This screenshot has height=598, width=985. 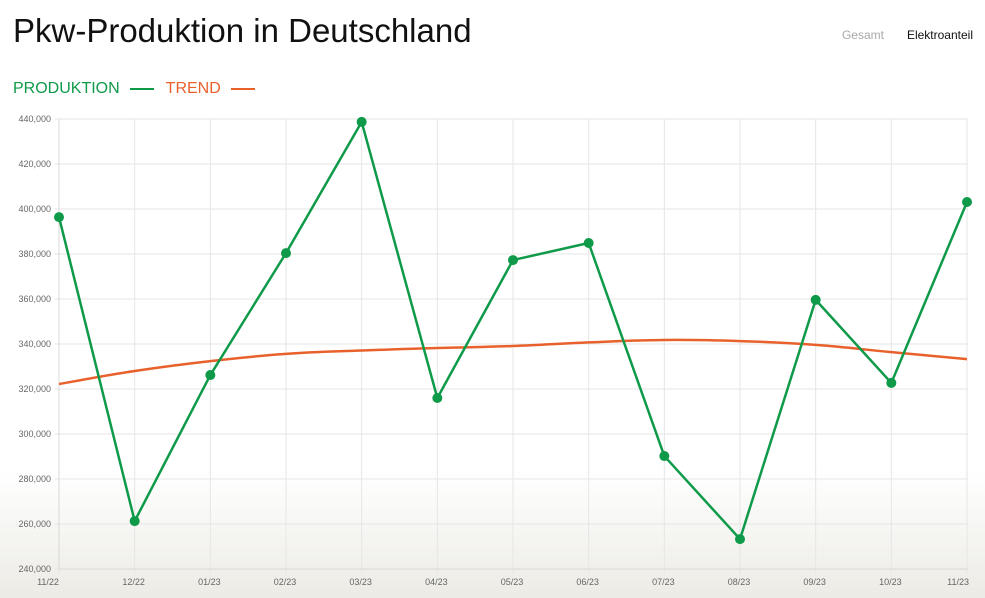 I want to click on legend-label-trend: TREND, so click(x=193, y=88).